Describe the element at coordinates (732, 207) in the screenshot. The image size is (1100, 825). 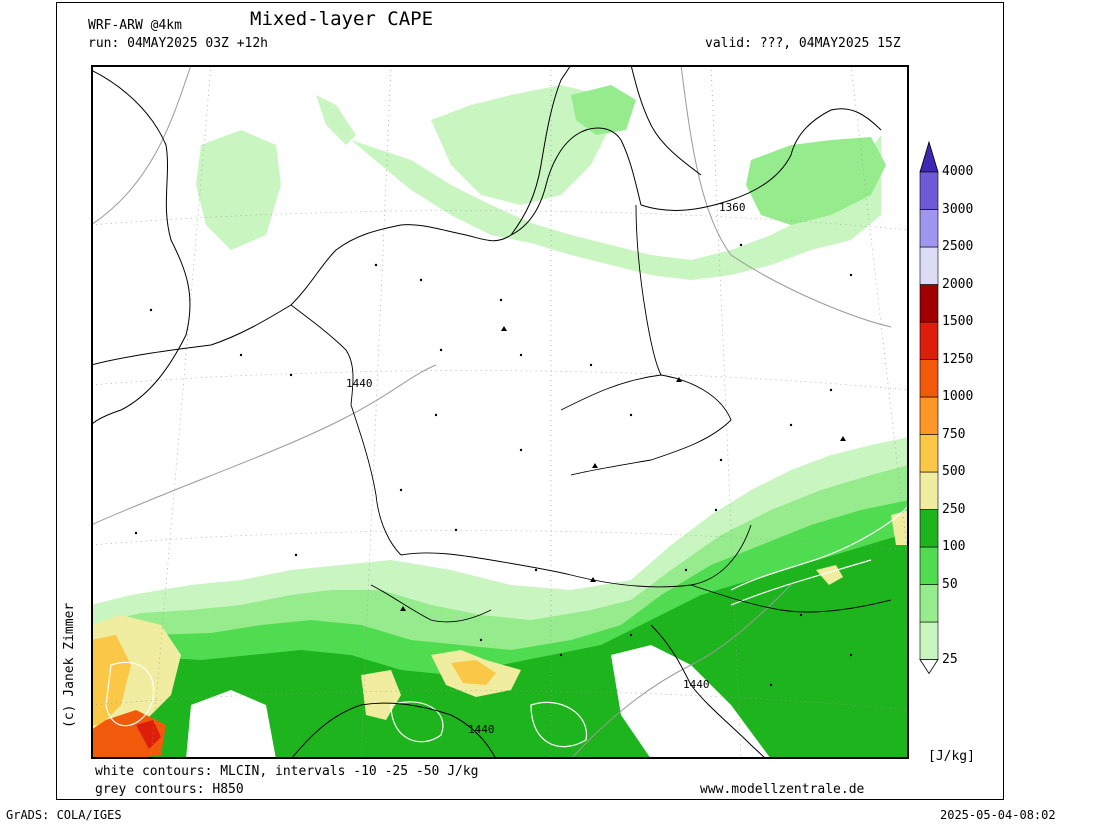
I see `contour-label-1360: 1360` at that location.